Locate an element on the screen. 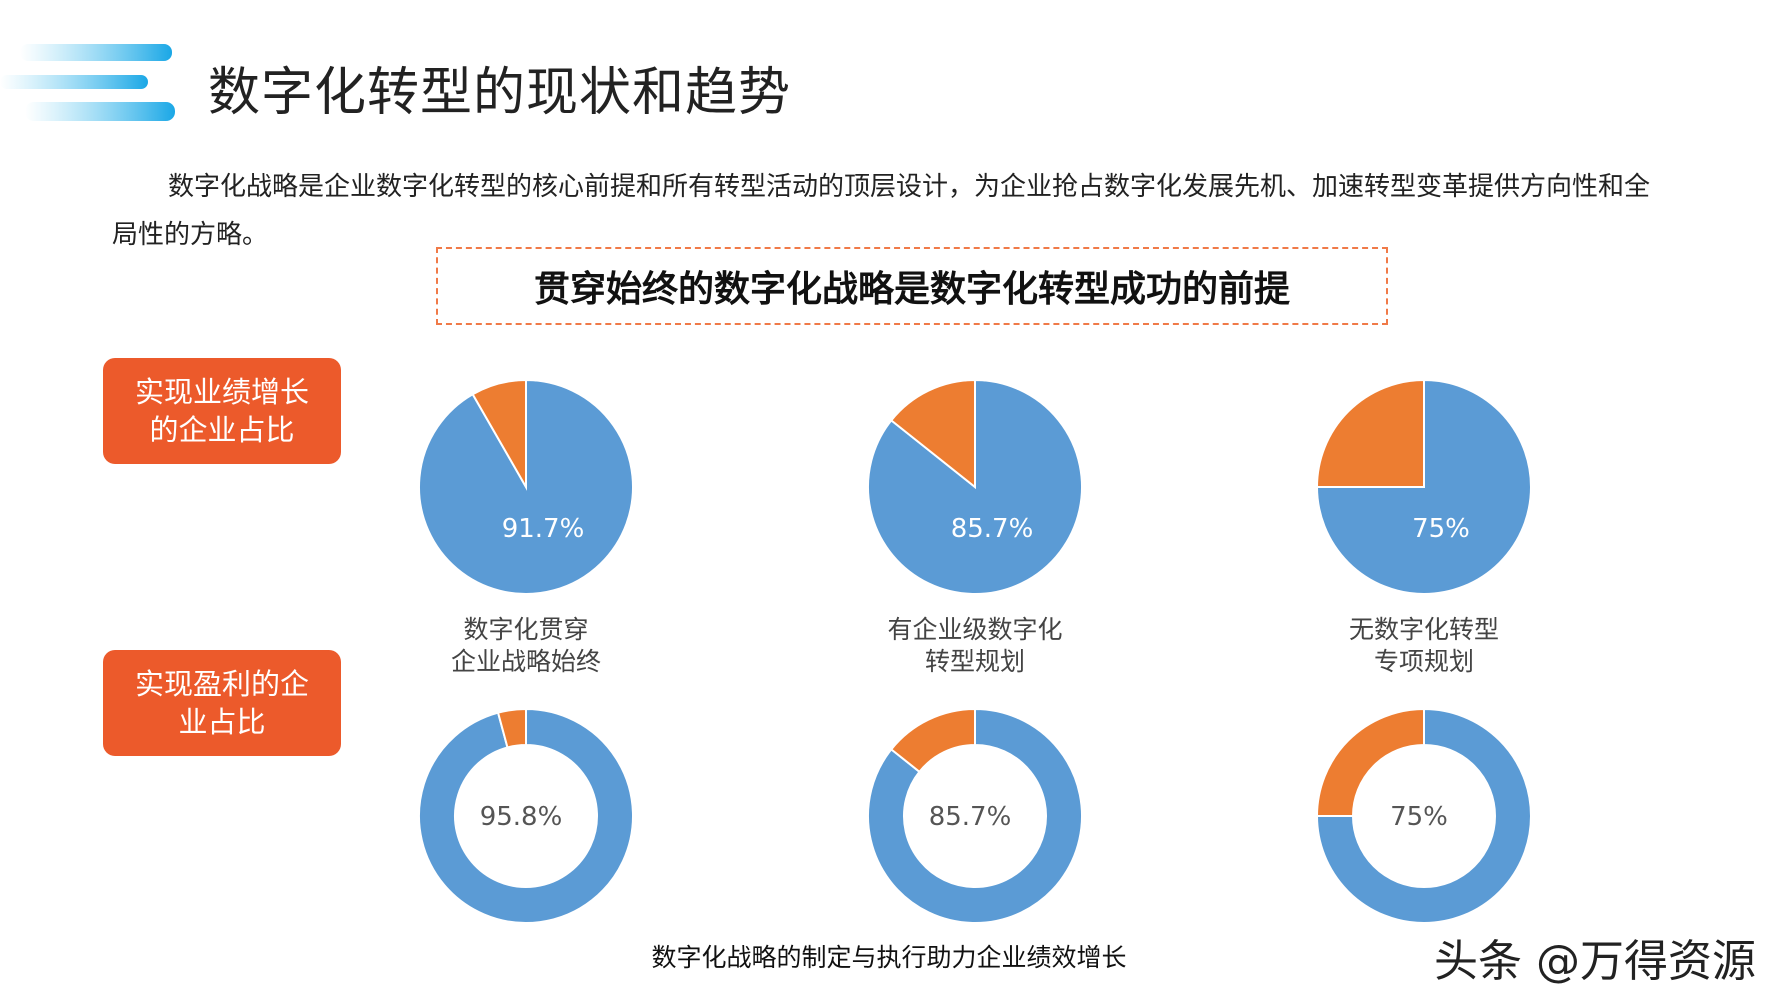  pie-chart-3: 75% is located at coordinates (1423, 486).